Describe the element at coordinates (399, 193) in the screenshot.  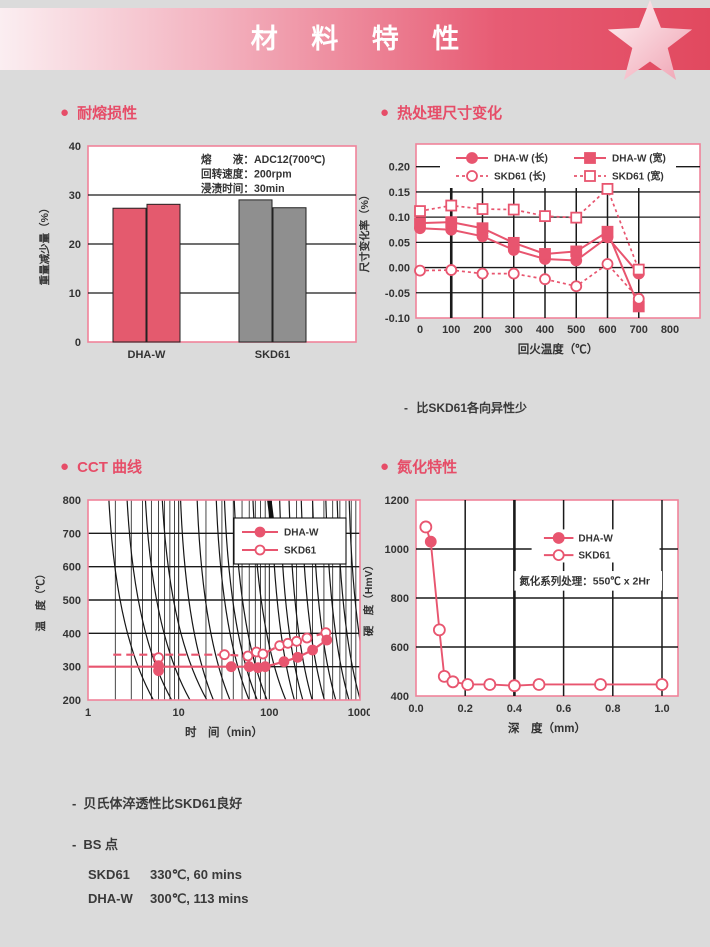
I see `svg-text: 0.15` at that location.